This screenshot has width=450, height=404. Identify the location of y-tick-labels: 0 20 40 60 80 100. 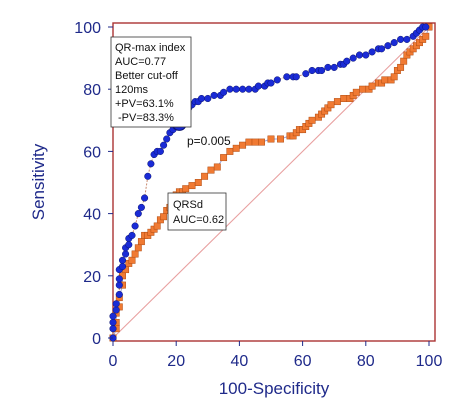
(93, 184).